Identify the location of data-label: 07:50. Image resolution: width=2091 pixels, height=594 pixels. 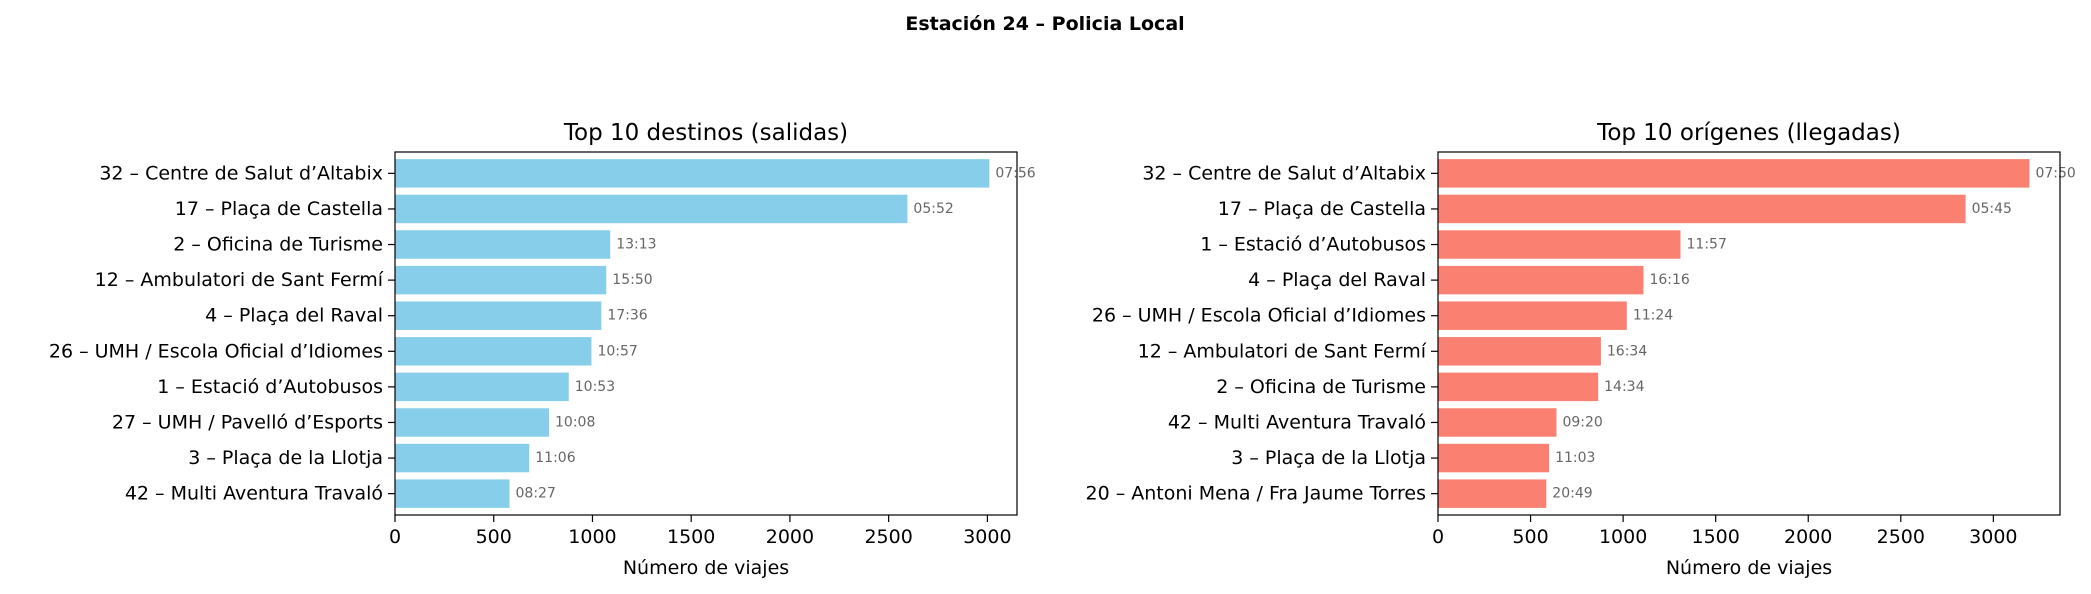
(2055, 173).